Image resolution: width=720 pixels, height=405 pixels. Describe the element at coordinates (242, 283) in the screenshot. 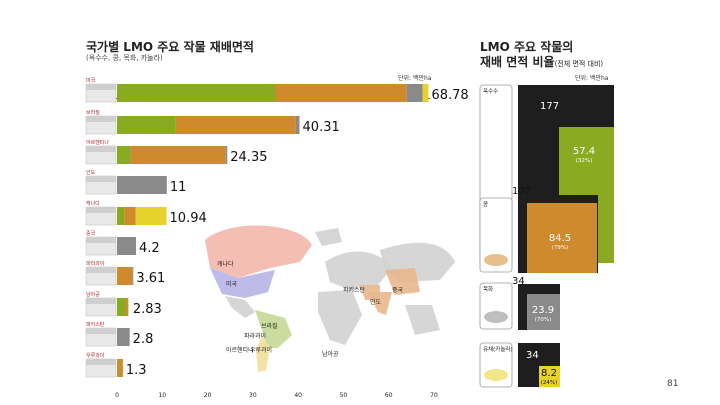

I see `usa-region` at that location.